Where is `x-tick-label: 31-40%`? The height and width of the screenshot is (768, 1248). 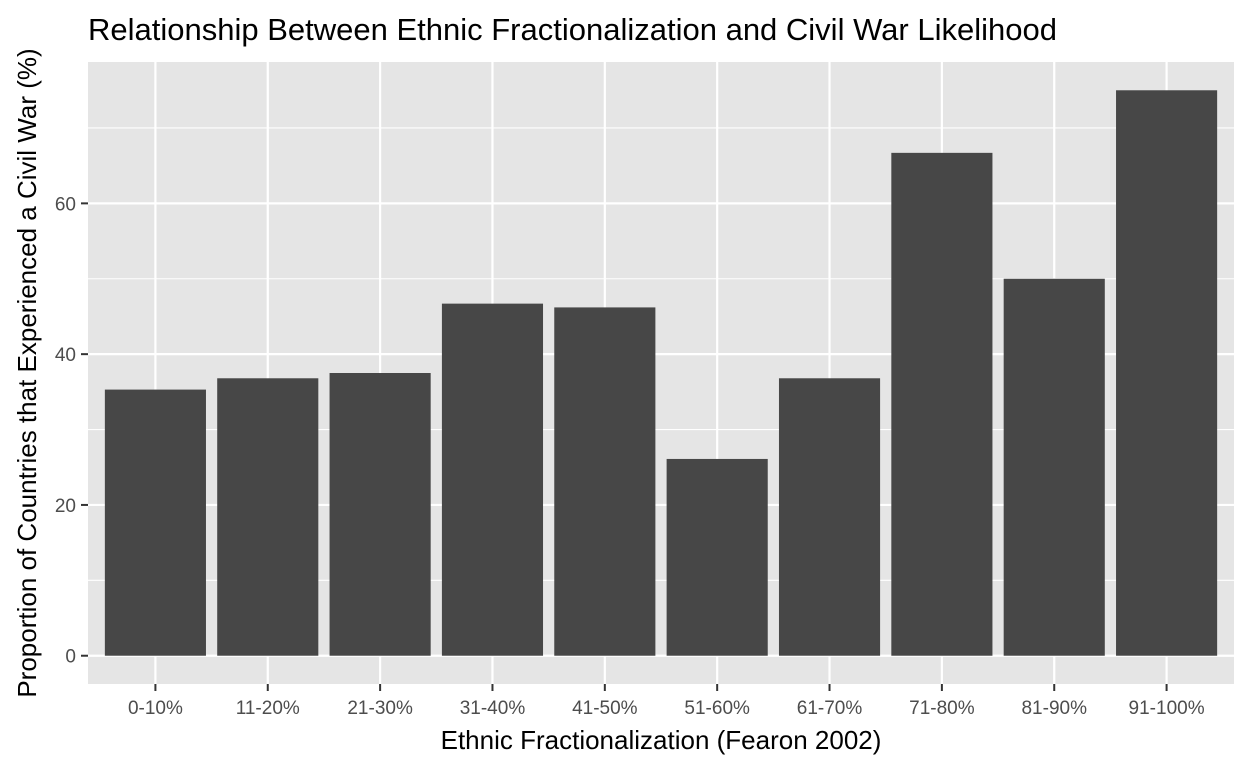 x-tick-label: 31-40% is located at coordinates (493, 708).